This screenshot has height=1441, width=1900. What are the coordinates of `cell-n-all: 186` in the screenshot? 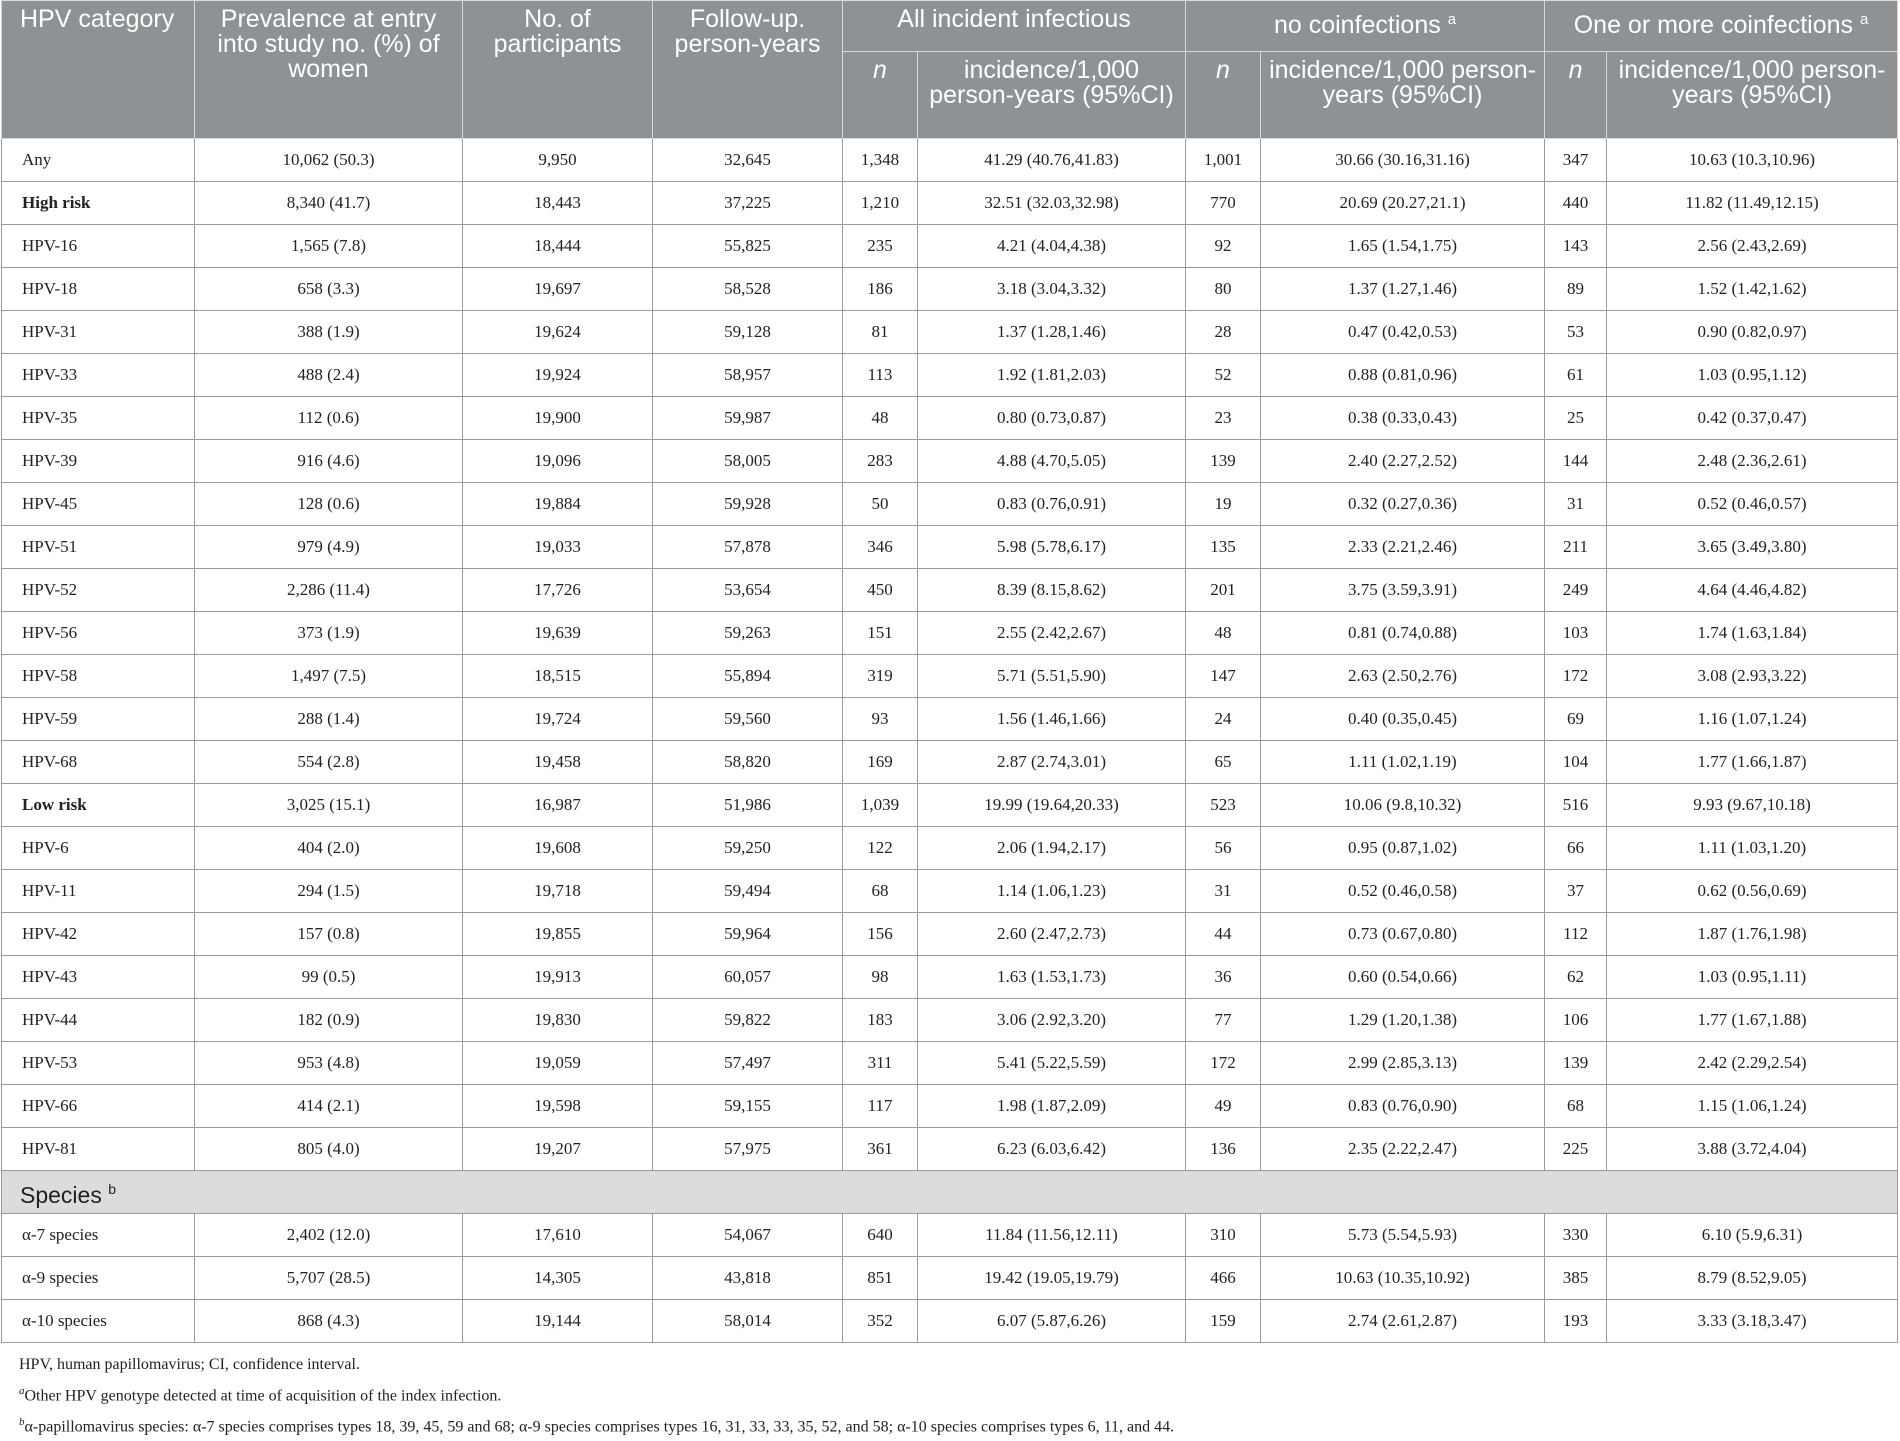 It's located at (880, 289).